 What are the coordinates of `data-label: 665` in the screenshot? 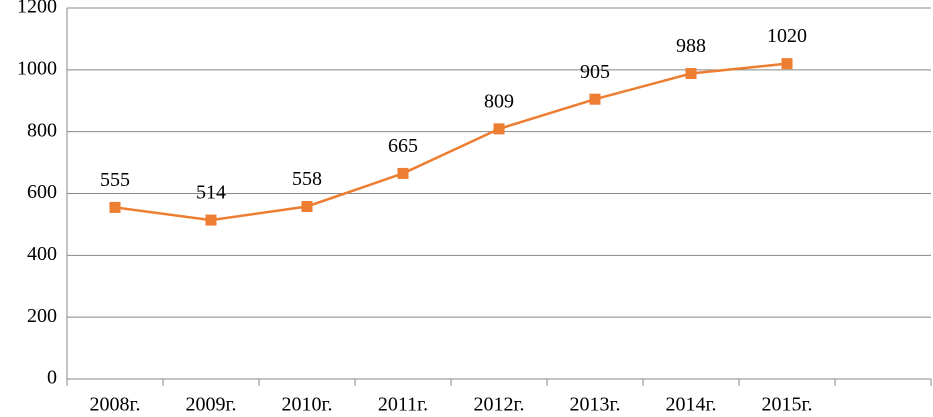 It's located at (403, 146).